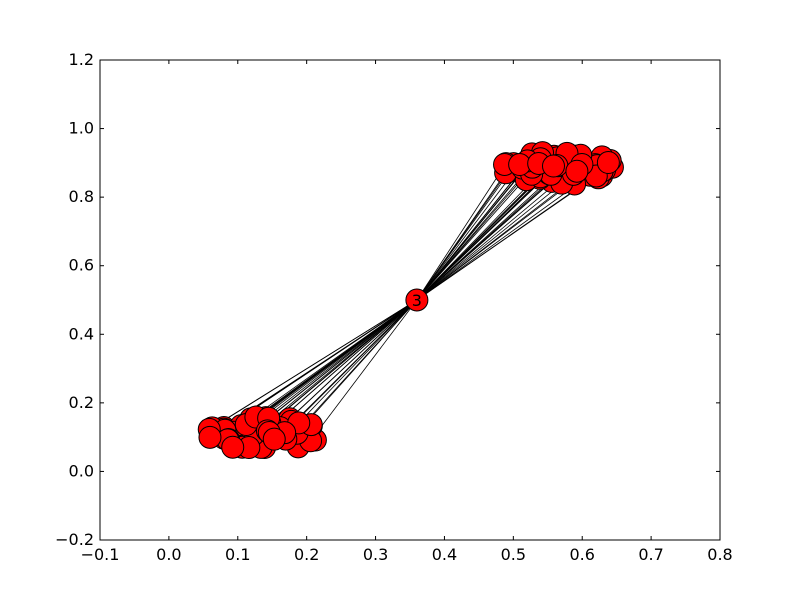 This screenshot has width=800, height=600. I want to click on y-tick-label: 0.2, so click(81, 402).